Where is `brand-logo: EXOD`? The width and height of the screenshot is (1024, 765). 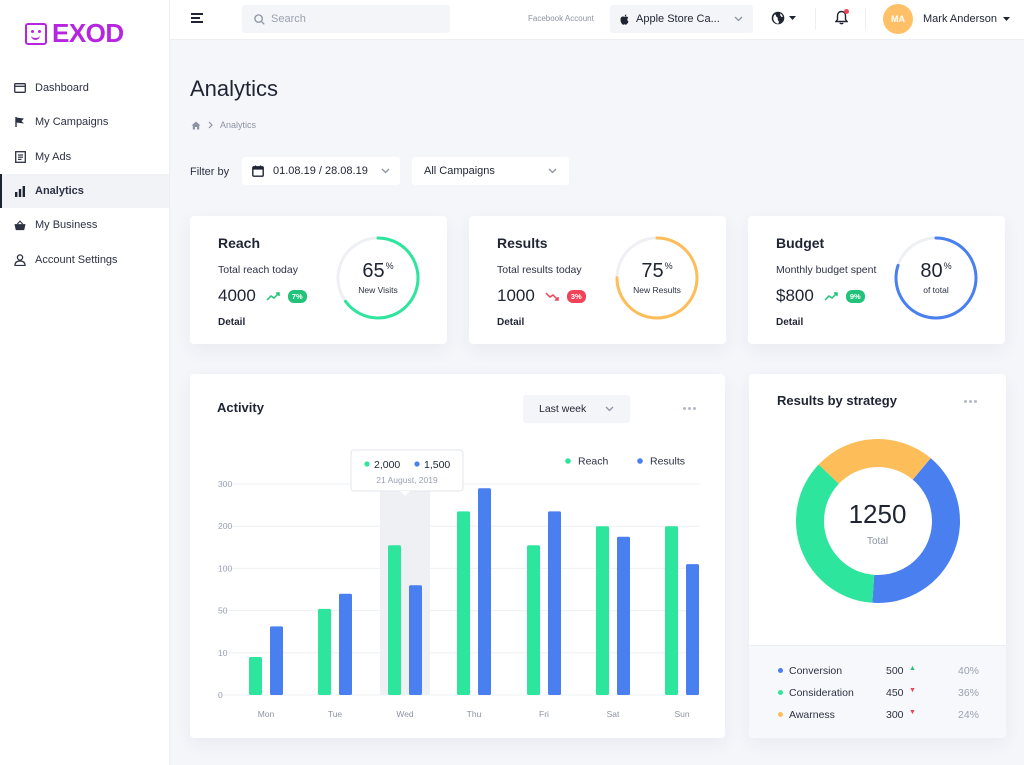 brand-logo: EXOD is located at coordinates (74, 33).